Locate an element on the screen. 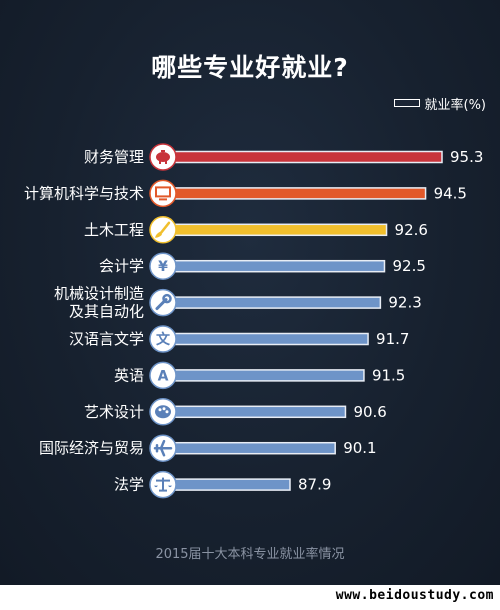 Image resolution: width=500 pixels, height=610 pixels. category-label: 及其自动化 is located at coordinates (106, 312).